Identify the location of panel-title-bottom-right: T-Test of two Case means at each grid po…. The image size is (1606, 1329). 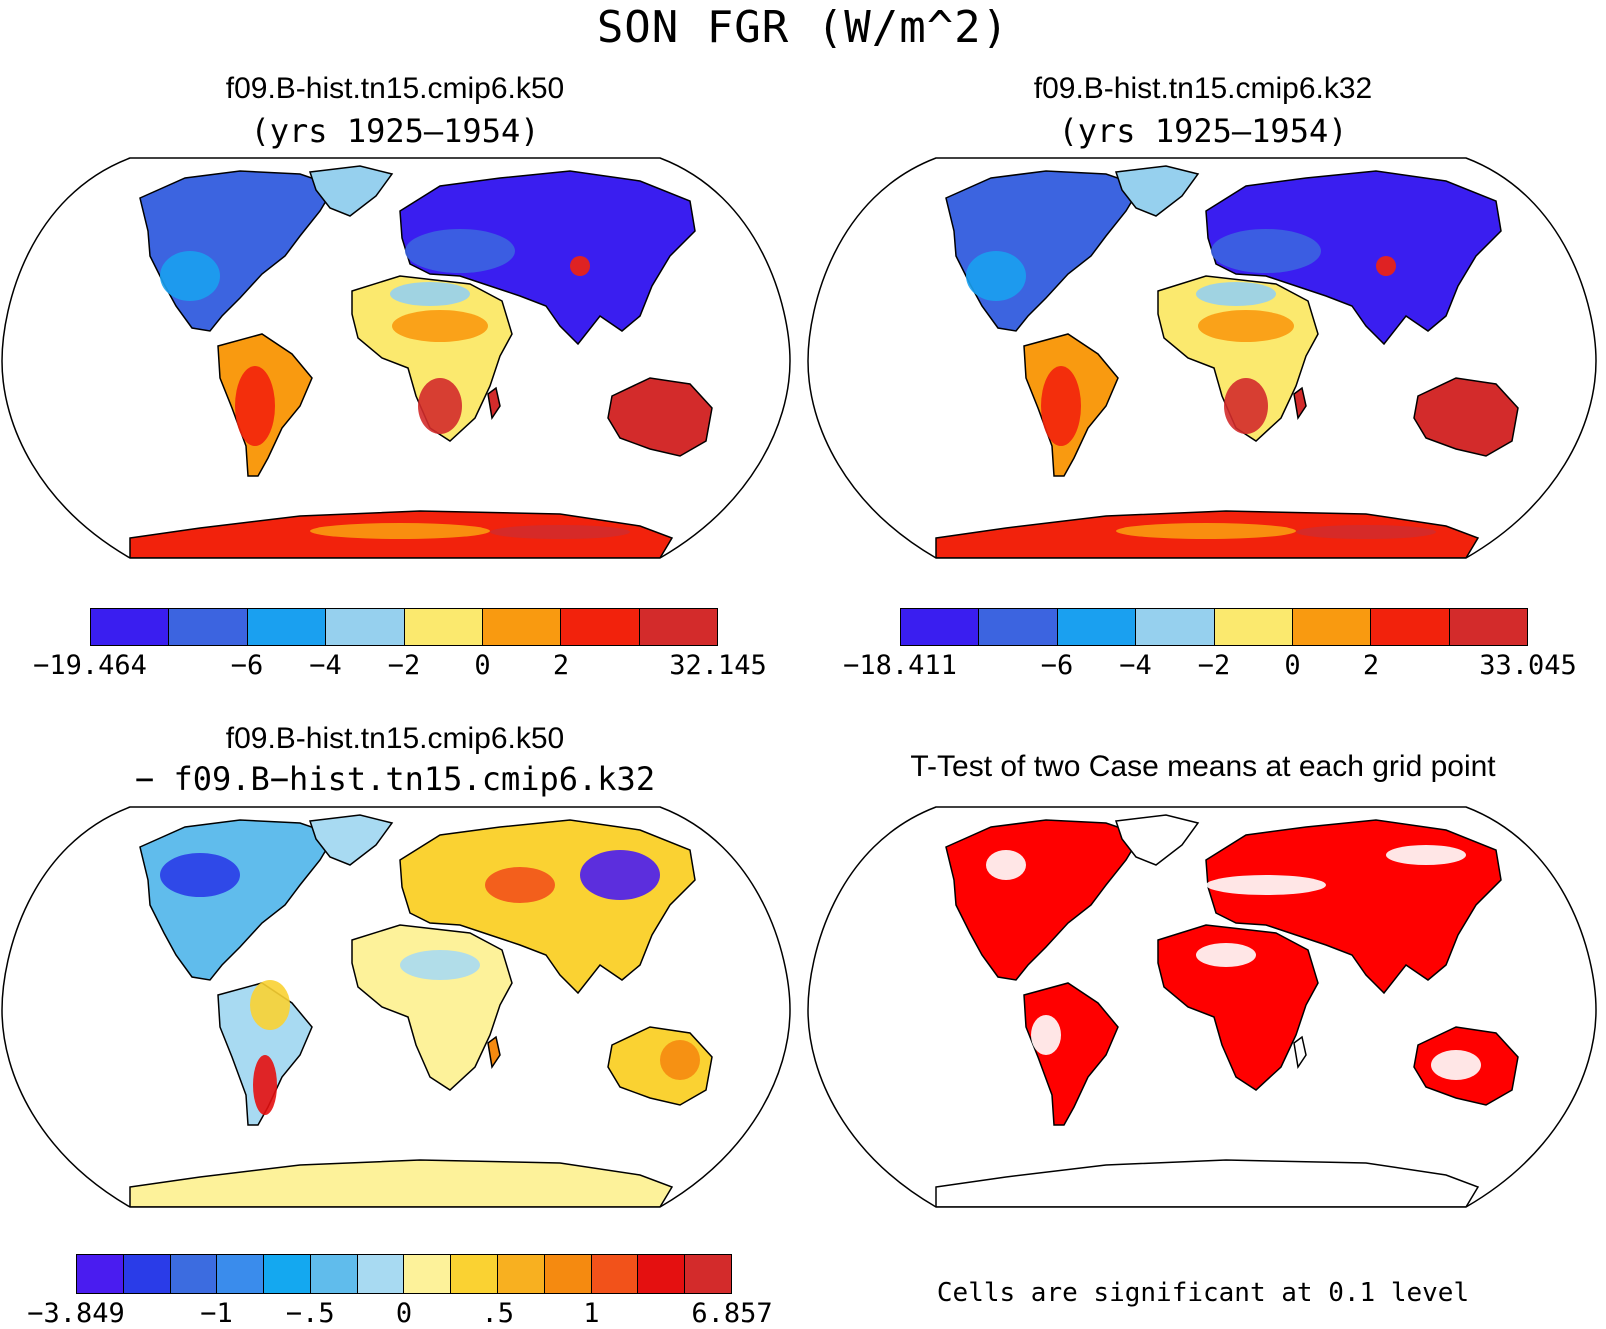
(1203, 766).